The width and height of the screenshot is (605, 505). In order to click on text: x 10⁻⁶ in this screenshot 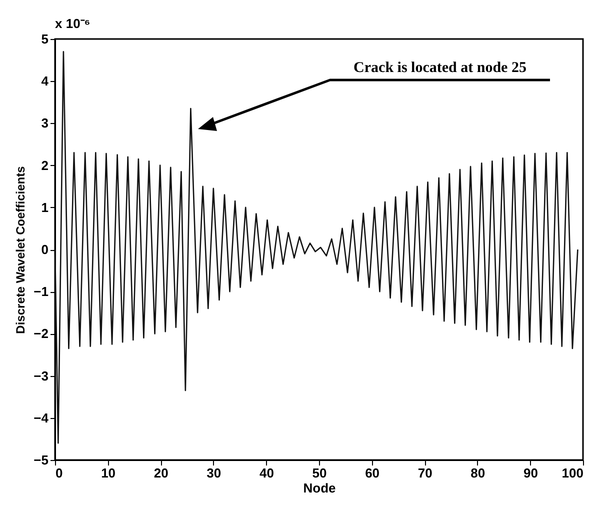, I will do `click(72, 23)`.